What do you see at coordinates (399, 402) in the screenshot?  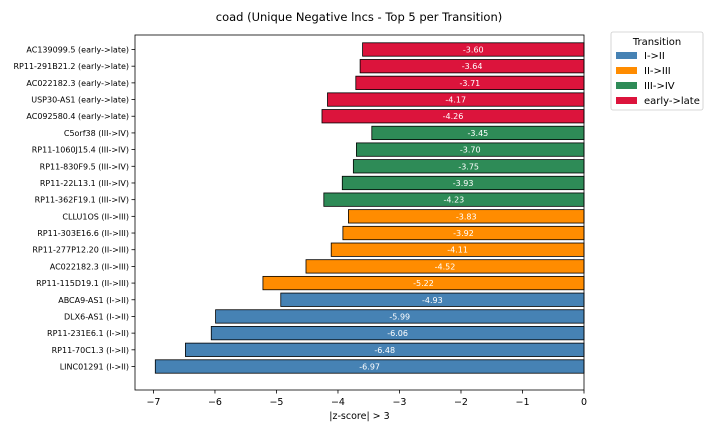 I see `x-tick-label: −3` at bounding box center [399, 402].